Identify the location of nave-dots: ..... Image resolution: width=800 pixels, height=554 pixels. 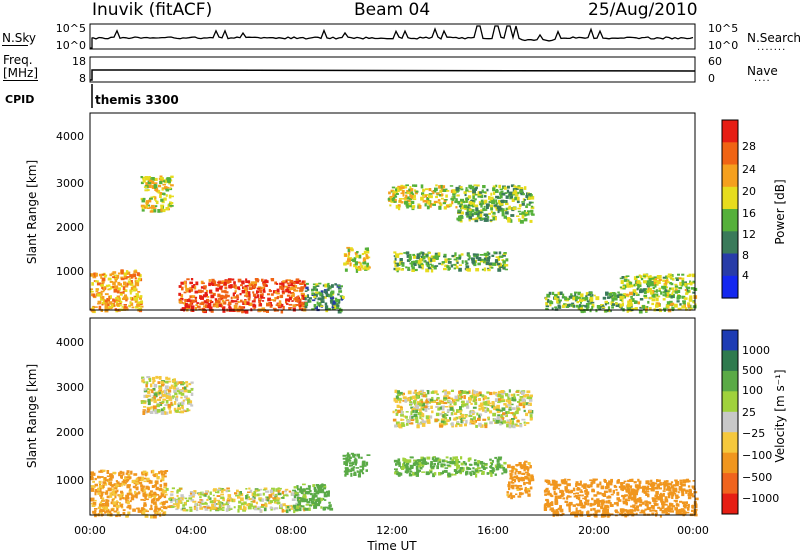
(762, 78).